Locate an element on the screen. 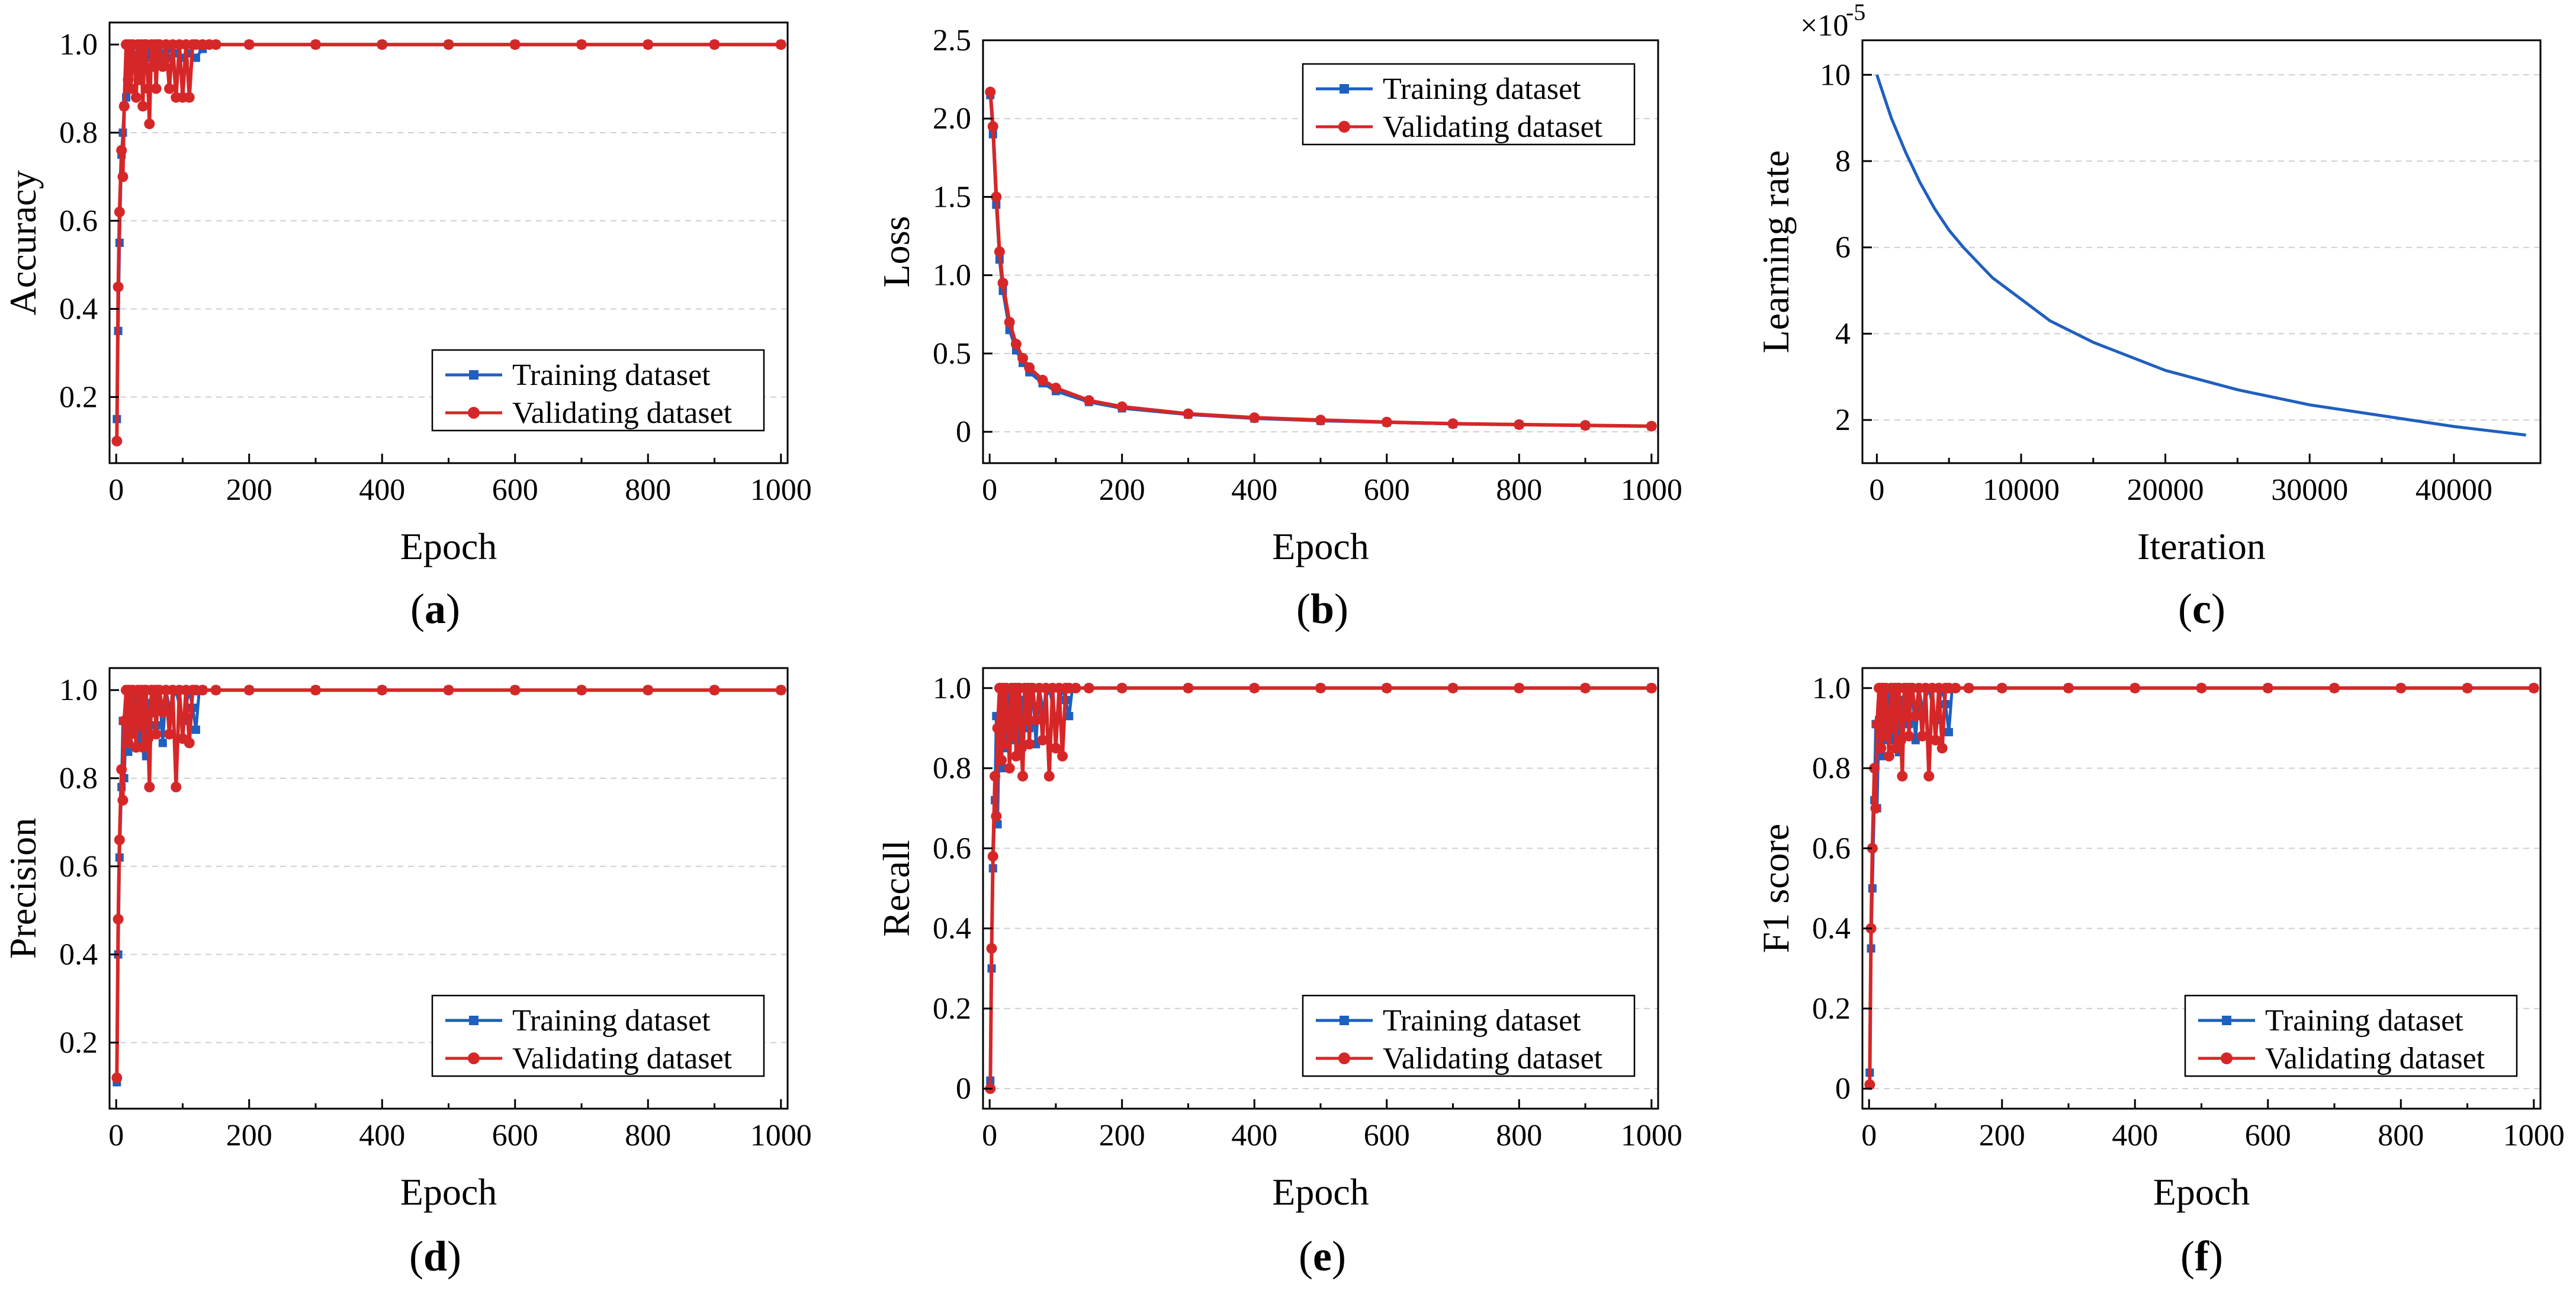 This screenshot has width=2576, height=1313. panel-caption-letter: f is located at coordinates (2202, 1256).